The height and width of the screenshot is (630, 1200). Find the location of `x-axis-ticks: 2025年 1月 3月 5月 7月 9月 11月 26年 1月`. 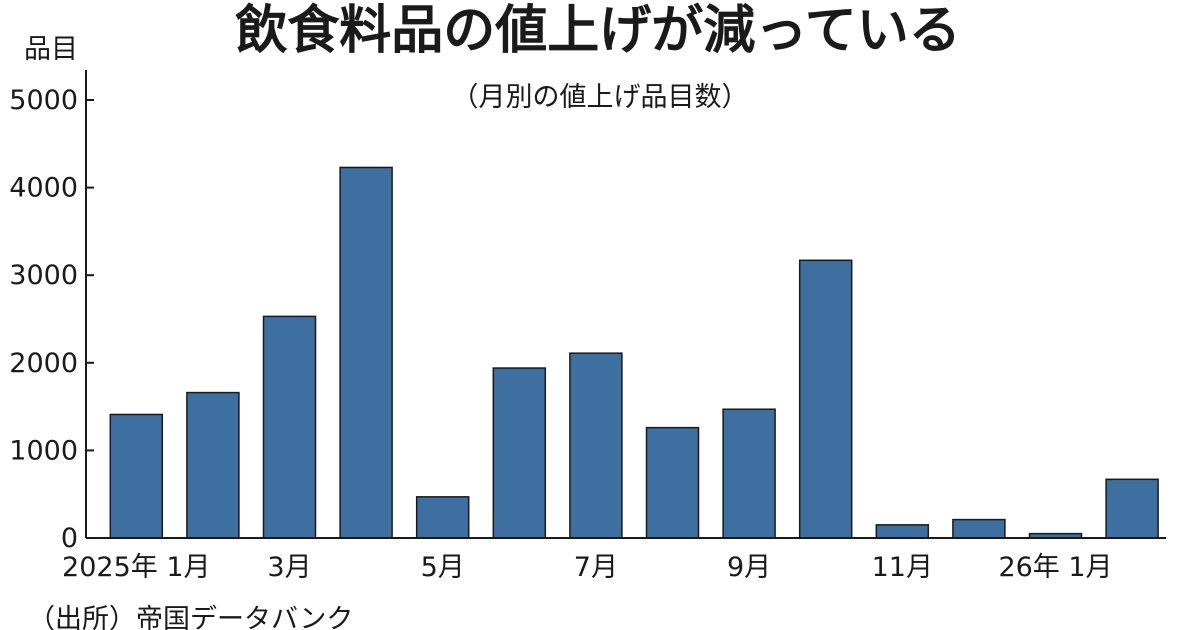

x-axis-ticks: 2025年 1月 3月 5月 7月 9月 11月 26年 1月 is located at coordinates (587, 567).